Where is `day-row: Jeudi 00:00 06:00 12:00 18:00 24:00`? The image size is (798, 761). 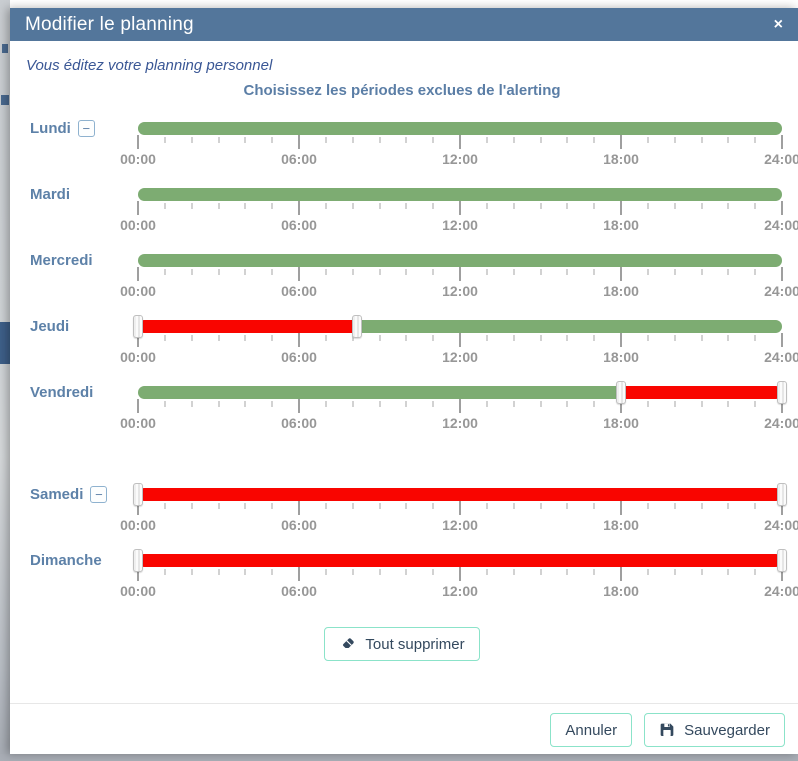
day-row: Jeudi 00:00 06:00 12:00 18:00 24:00 is located at coordinates (409, 340).